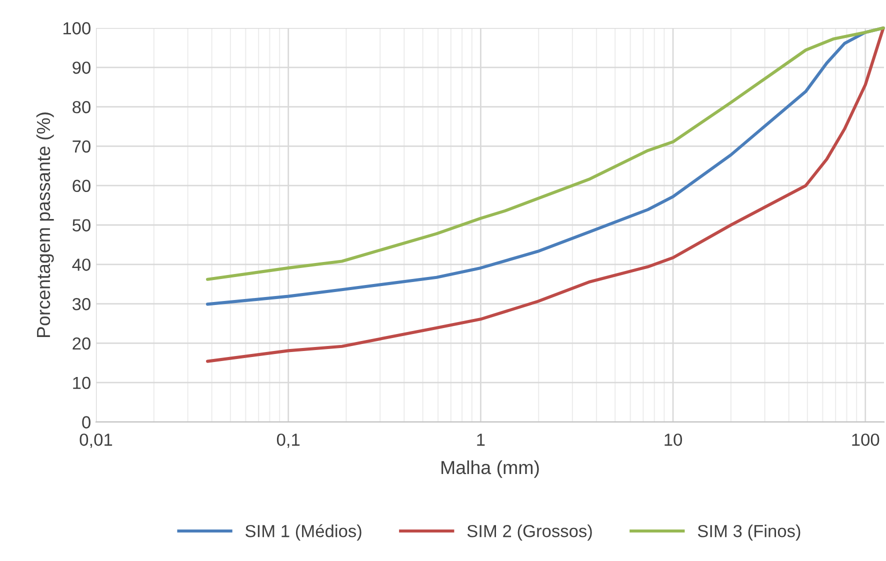 Image resolution: width=886 pixels, height=561 pixels. I want to click on y-tick-label: 0, so click(86, 422).